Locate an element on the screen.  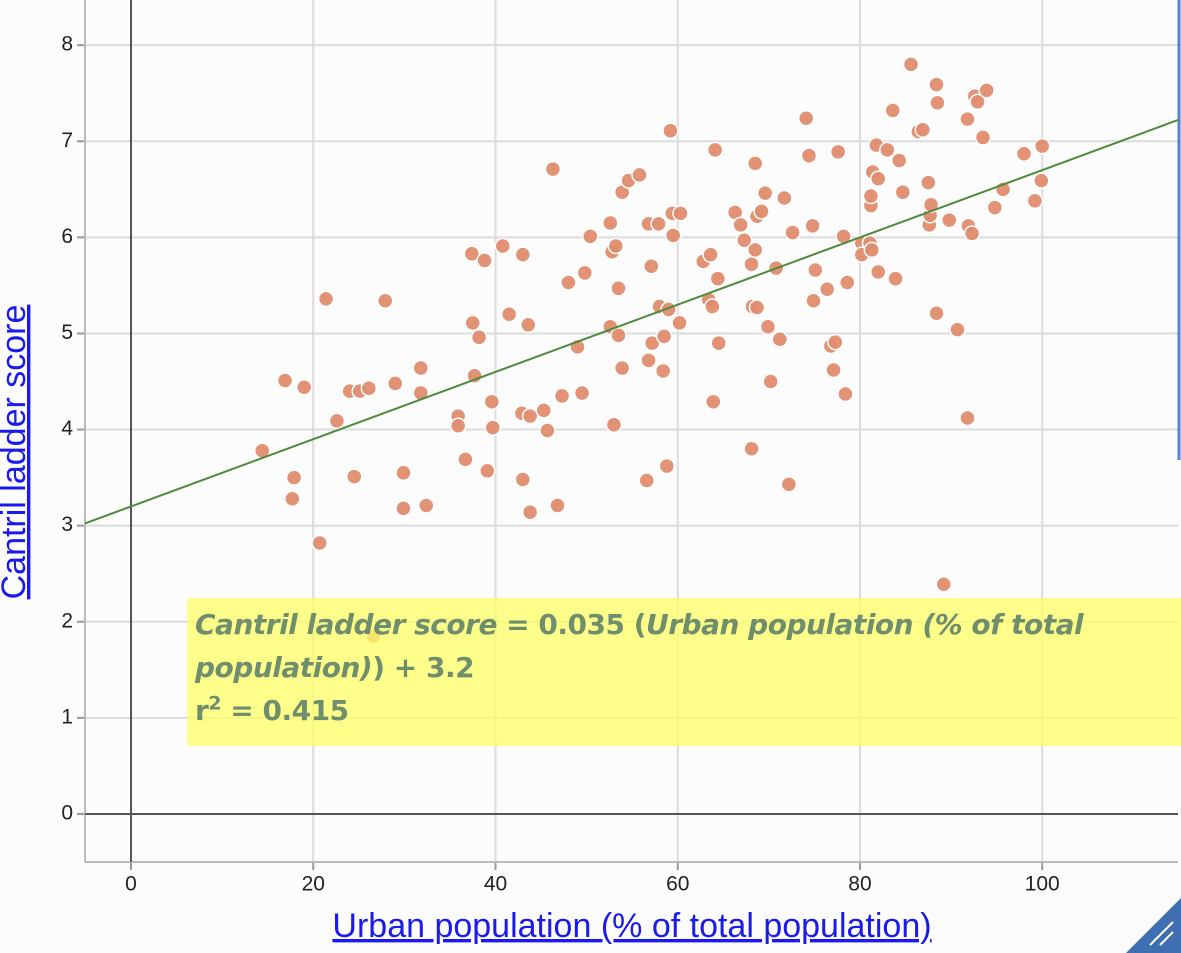
x-tick-label: 20 is located at coordinates (313, 884).